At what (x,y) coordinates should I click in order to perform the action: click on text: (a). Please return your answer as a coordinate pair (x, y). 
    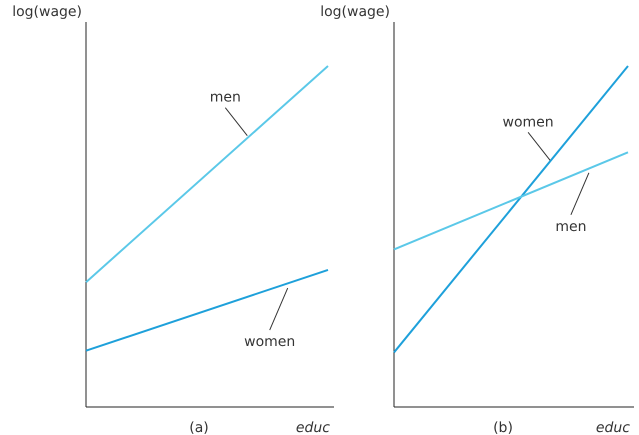
    Looking at the image, I should click on (199, 427).